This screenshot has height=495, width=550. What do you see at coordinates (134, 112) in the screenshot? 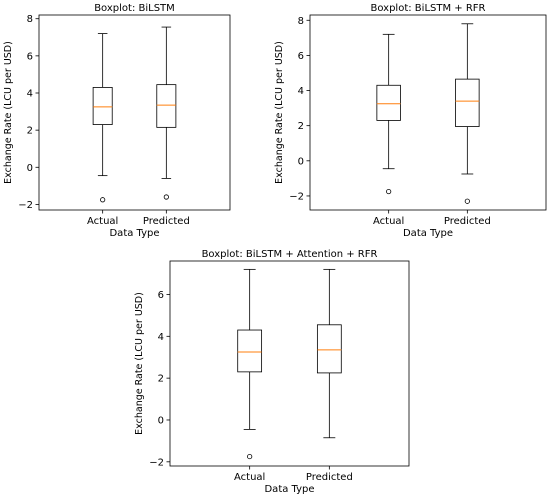
I see `plot-frame` at bounding box center [134, 112].